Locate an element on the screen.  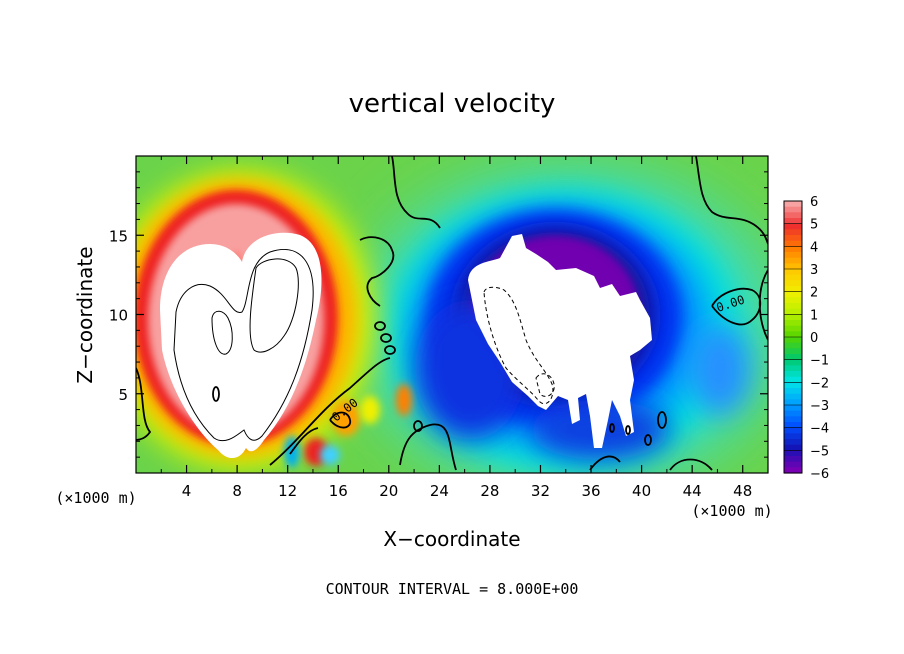
contour-left-edge is located at coordinates (144, 404).